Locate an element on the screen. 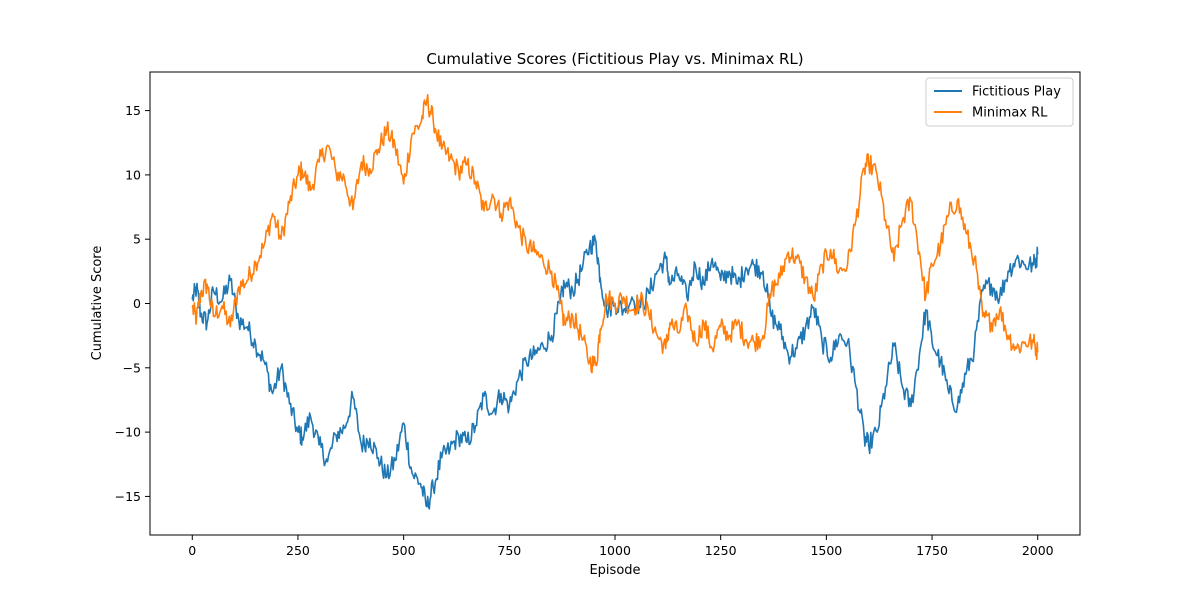 The image size is (1200, 600). legend-label-minimax-rl: Minimax RL is located at coordinates (1010, 113).